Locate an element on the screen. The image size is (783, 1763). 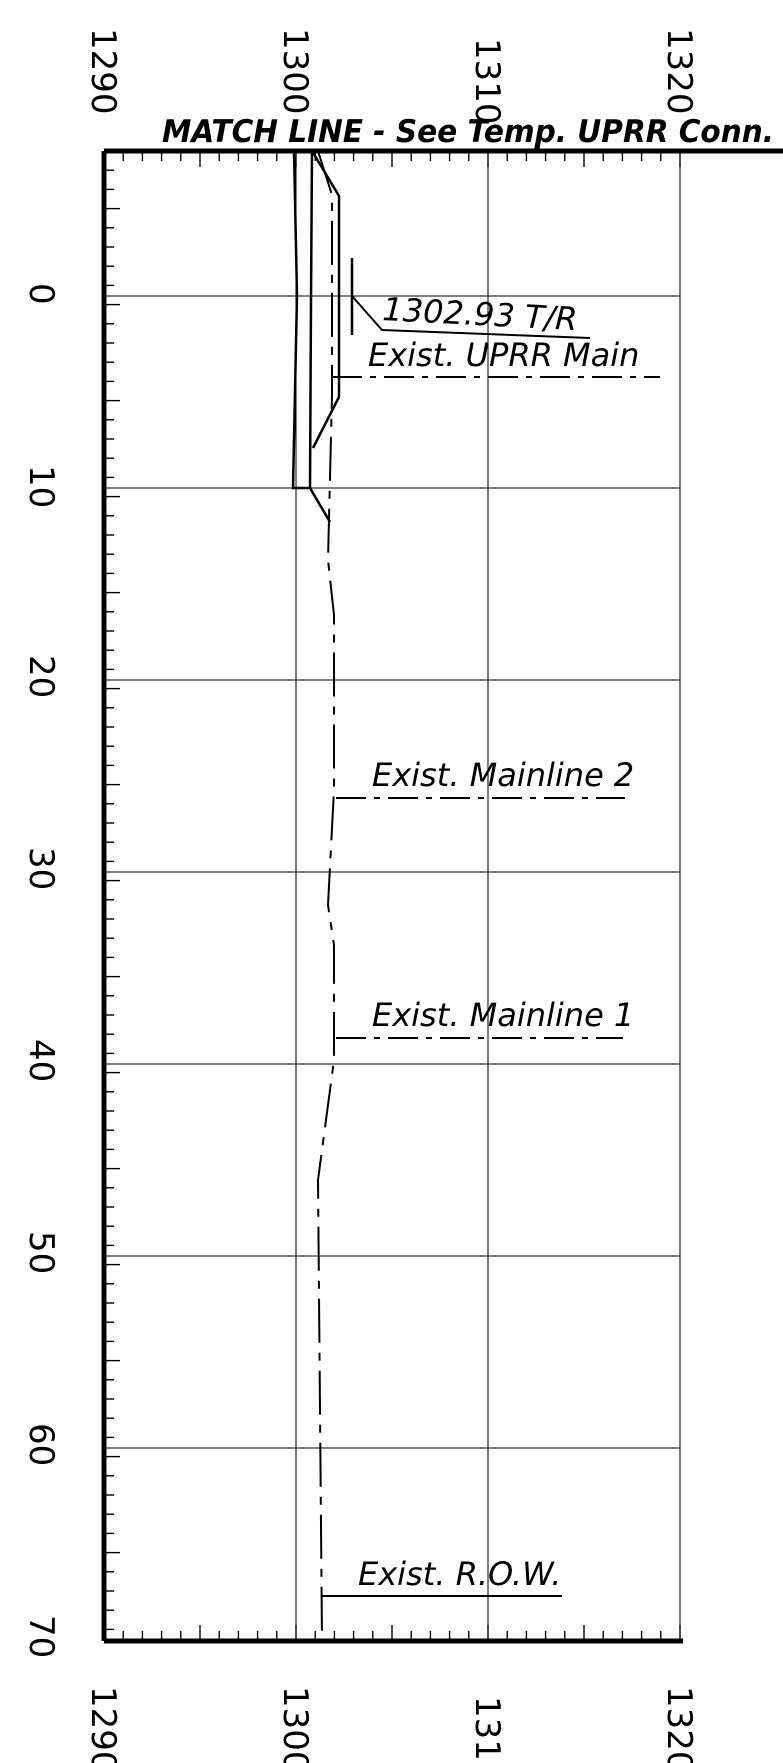
row-label: Exist. R.O.W. is located at coordinates (459, 1574).